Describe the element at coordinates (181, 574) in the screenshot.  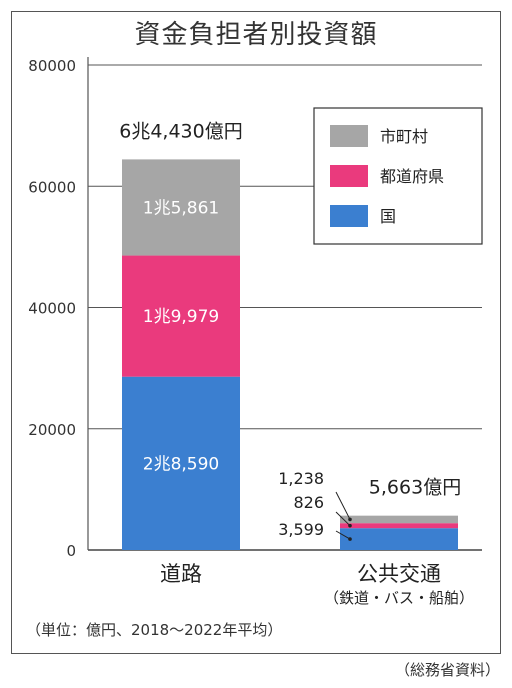
I see `category-label: 道路` at that location.